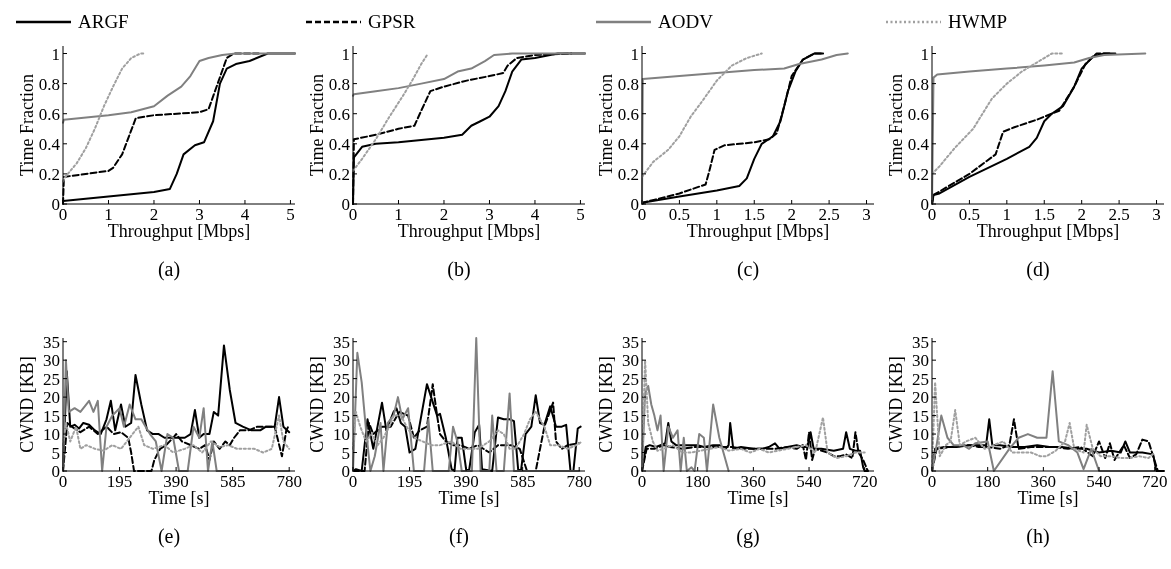 The height and width of the screenshot is (569, 1171). I want to click on legend-label: ARGF, so click(103, 21).